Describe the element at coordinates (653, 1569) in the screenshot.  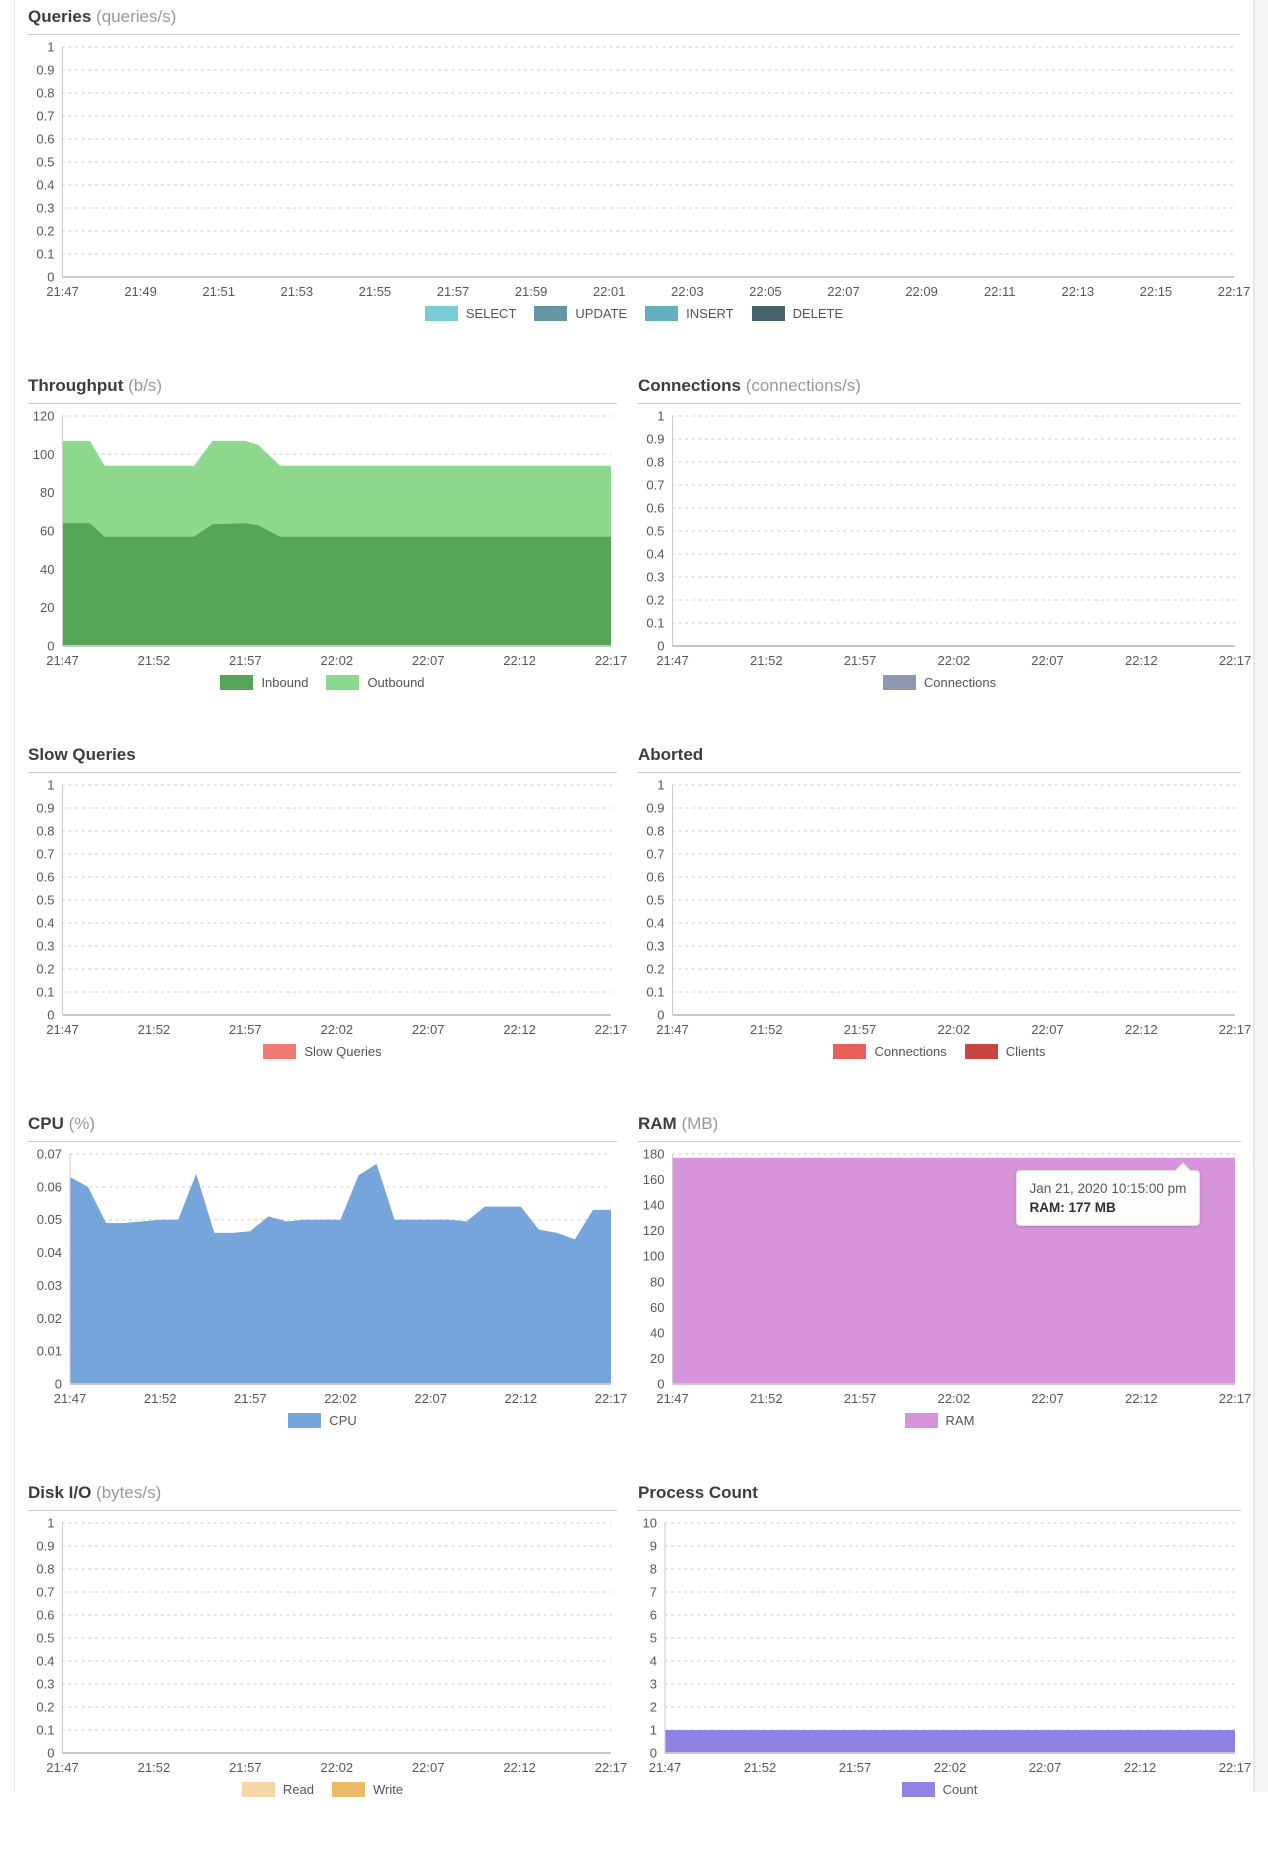
I see `svg-text: 8` at that location.